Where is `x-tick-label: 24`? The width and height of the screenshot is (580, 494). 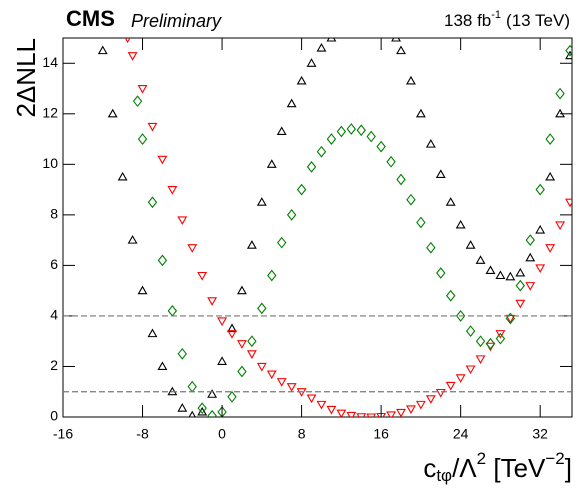 x-tick-label: 24 is located at coordinates (461, 434).